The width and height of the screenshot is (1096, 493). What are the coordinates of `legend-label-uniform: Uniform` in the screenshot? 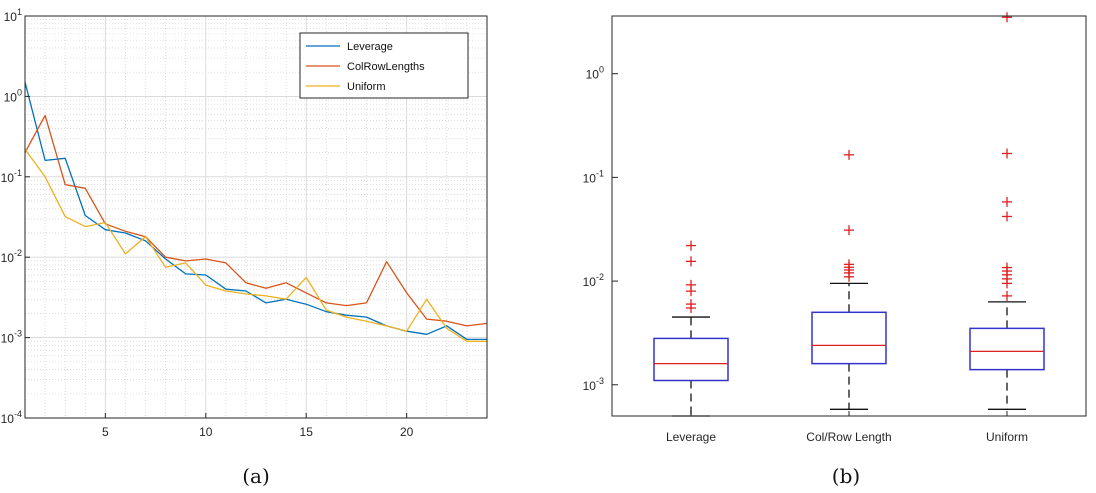 It's located at (366, 87).